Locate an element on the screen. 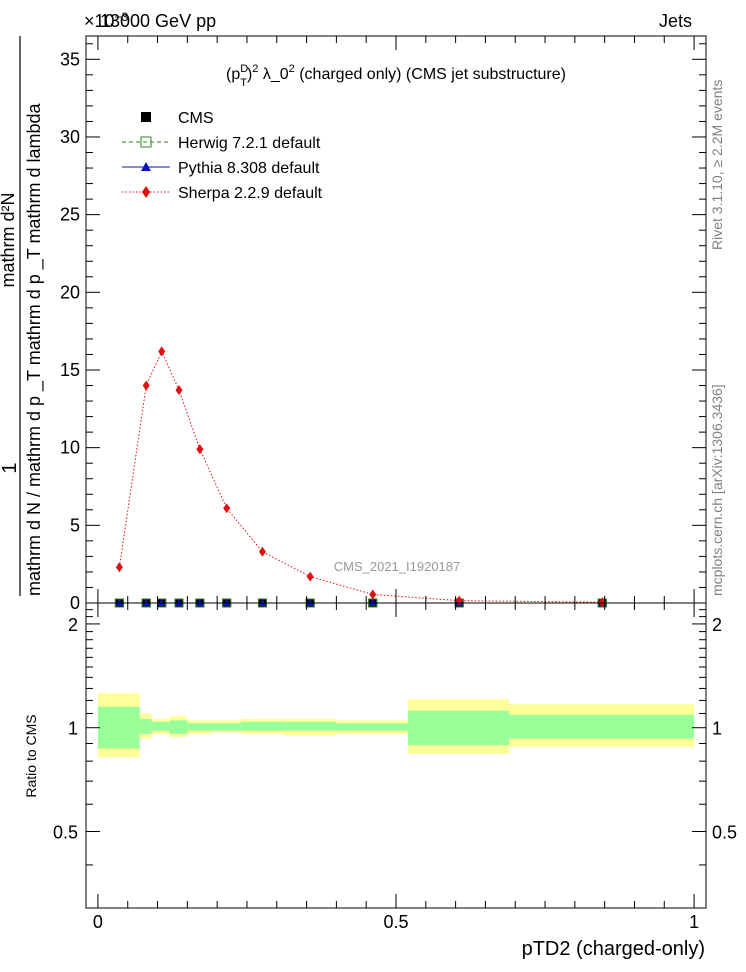 This screenshot has width=746, height=972. category-label: Jets is located at coordinates (675, 21).